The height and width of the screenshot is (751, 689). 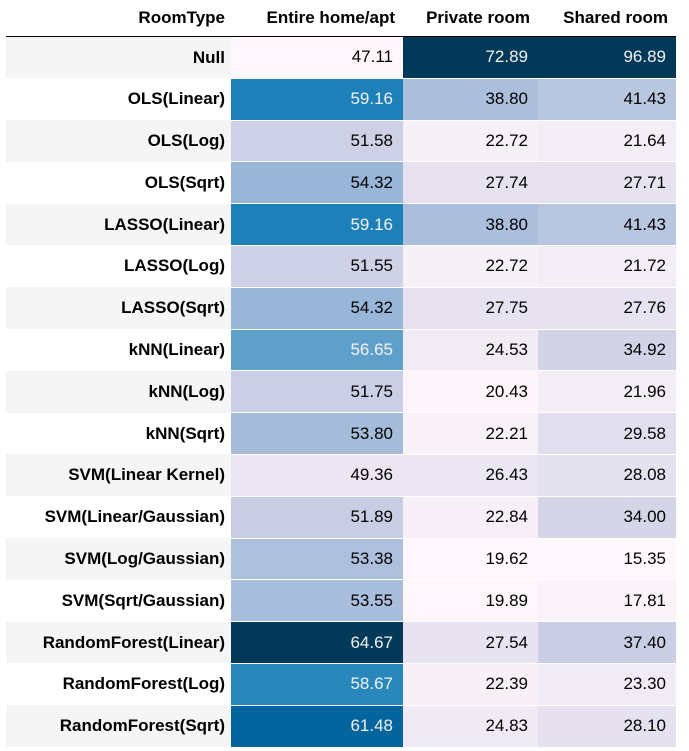 I want to click on cell-private-room: 24.53, so click(x=470, y=350).